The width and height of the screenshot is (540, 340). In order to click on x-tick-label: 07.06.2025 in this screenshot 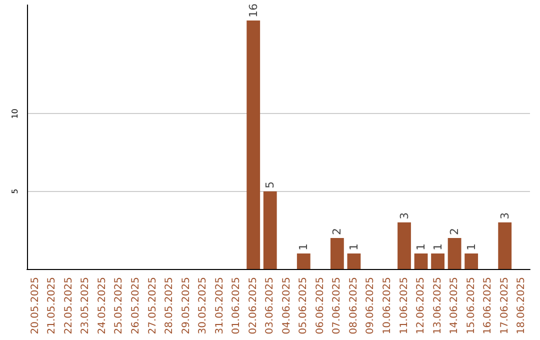, I will do `click(337, 305)`.